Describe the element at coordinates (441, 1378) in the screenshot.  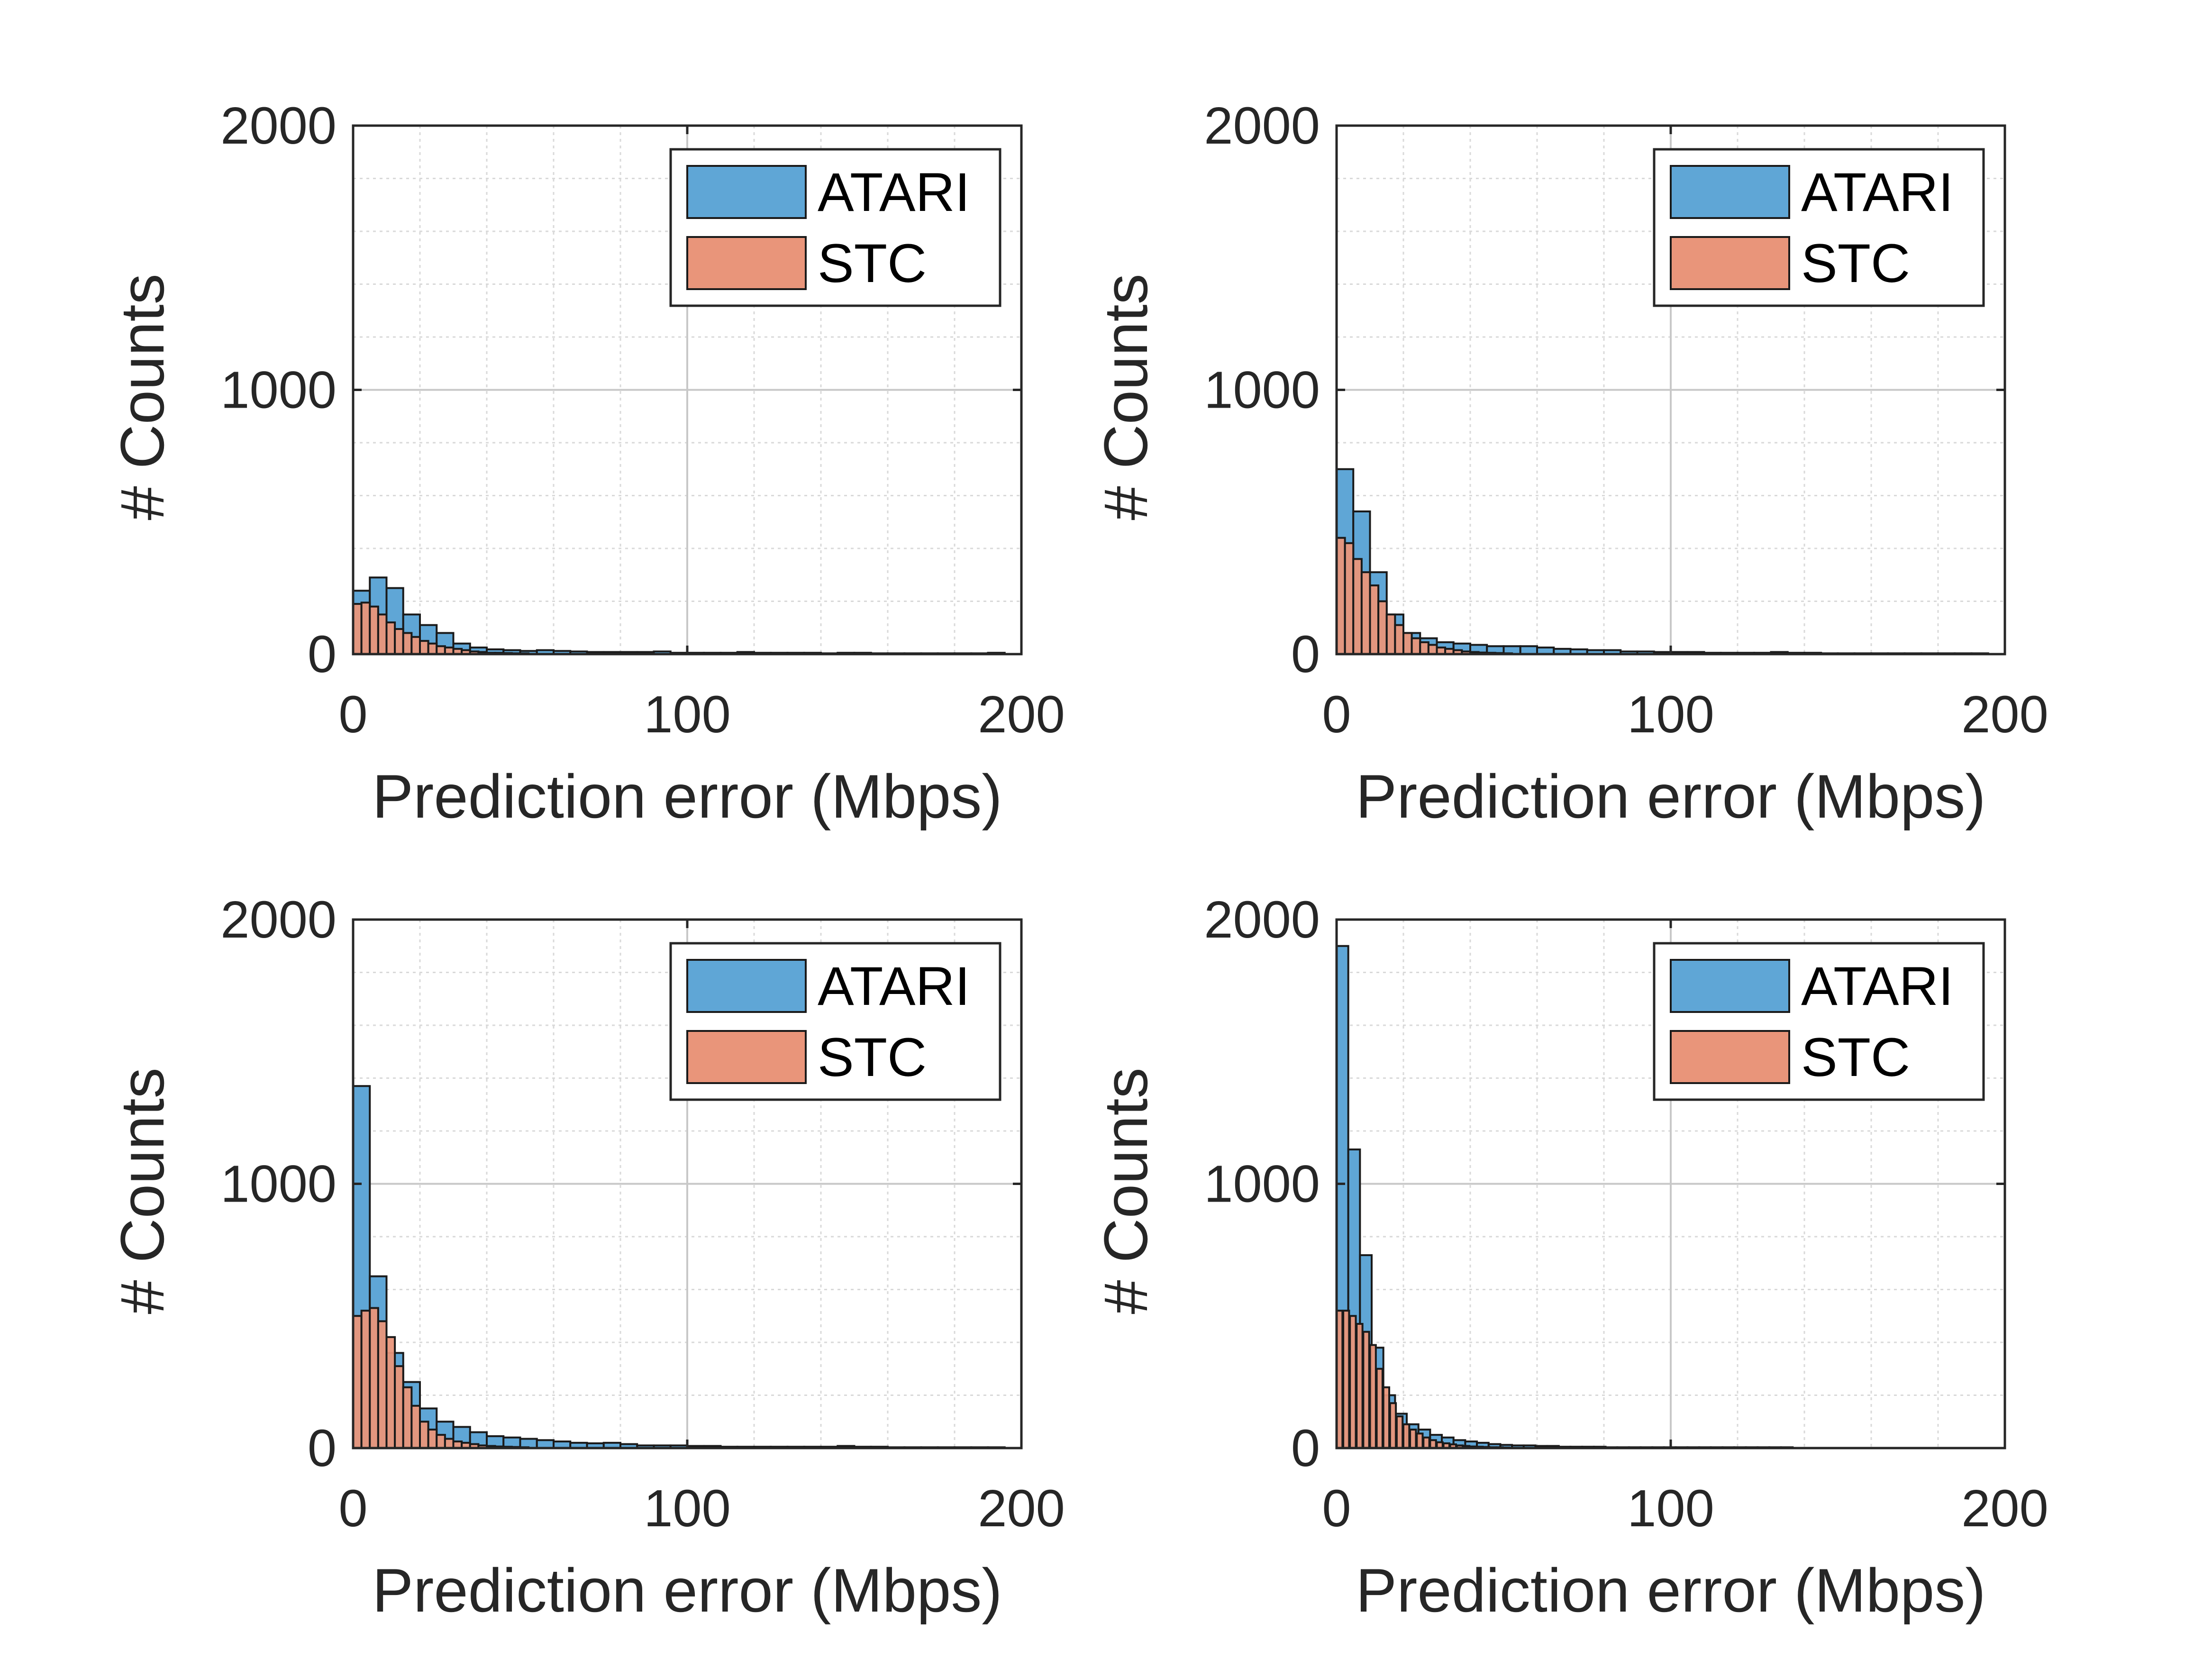
I see `series-stc` at that location.